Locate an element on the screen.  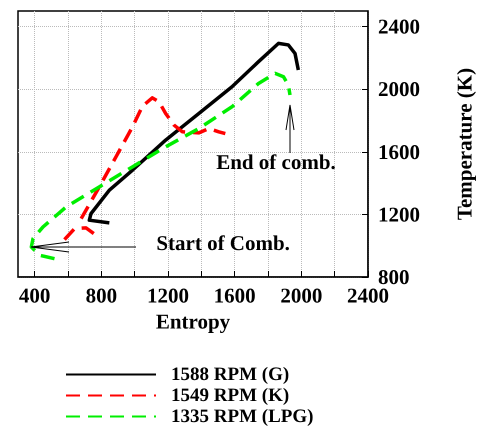
x-tick-label: 800 is located at coordinates (102, 296).